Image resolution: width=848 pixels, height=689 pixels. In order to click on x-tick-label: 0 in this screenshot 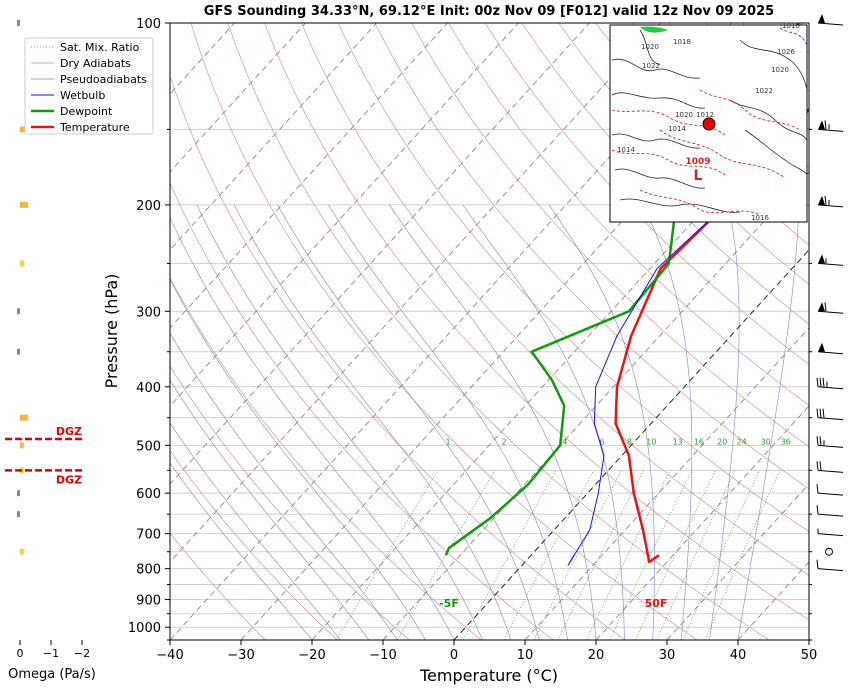, I will do `click(454, 655)`.